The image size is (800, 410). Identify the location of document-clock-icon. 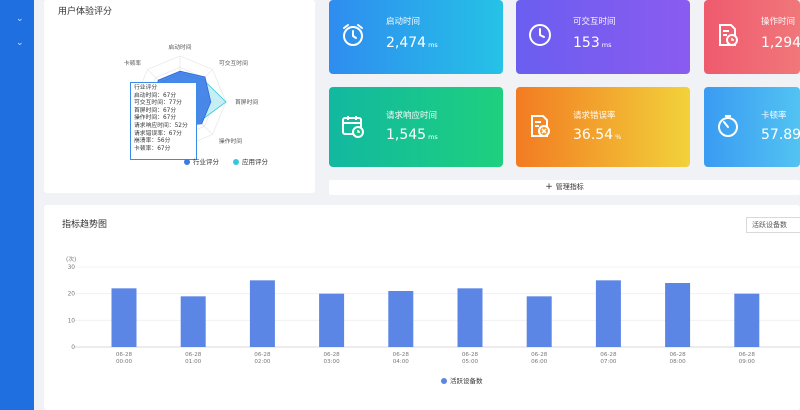
(728, 35).